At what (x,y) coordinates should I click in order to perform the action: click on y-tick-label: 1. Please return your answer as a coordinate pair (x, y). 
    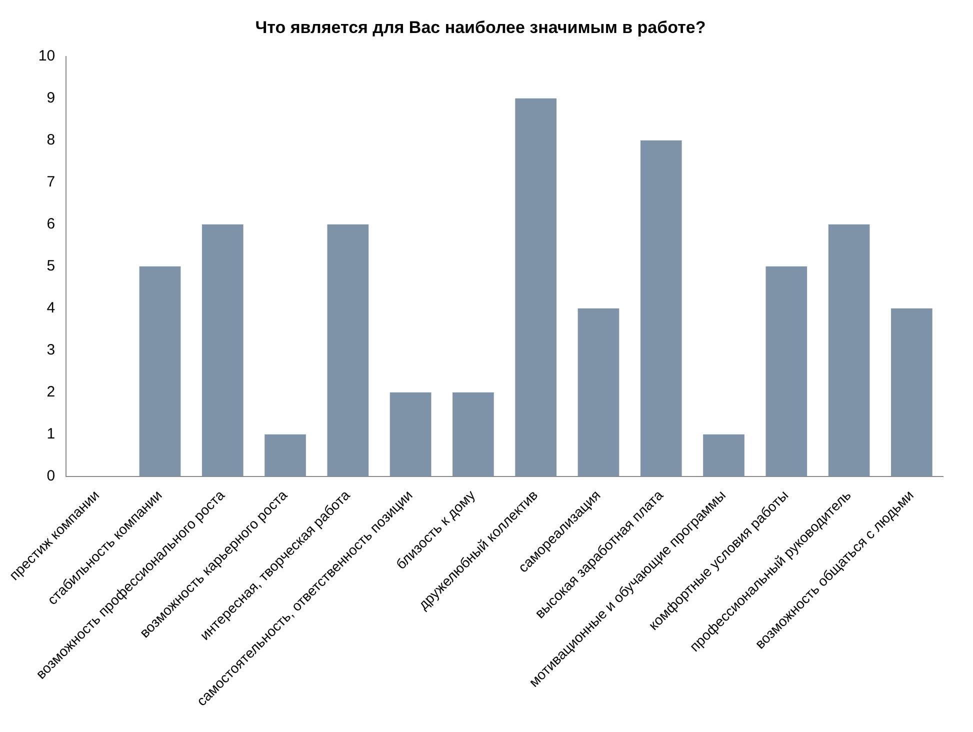
    Looking at the image, I should click on (51, 434).